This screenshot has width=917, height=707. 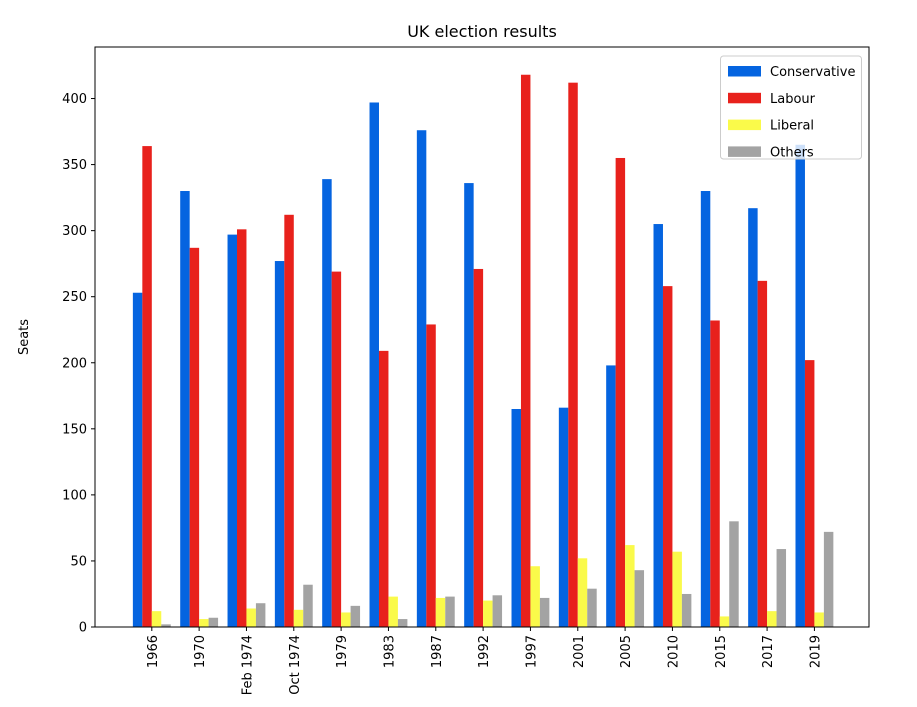 What do you see at coordinates (579, 651) in the screenshot?
I see `x-tick-label: 2001` at bounding box center [579, 651].